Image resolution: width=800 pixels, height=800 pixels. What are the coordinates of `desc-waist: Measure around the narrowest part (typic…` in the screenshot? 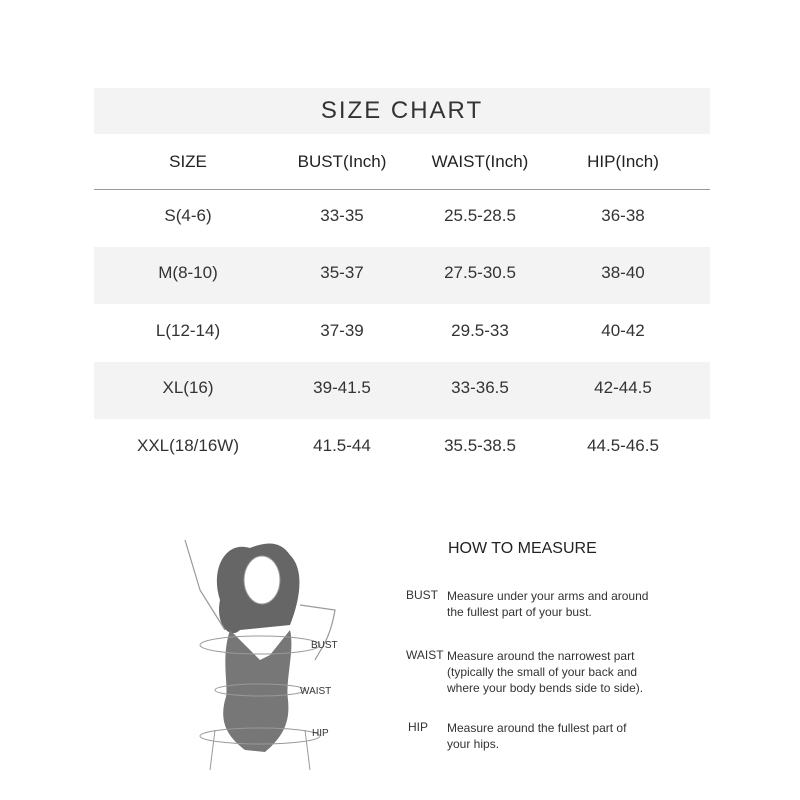 It's located at (545, 672).